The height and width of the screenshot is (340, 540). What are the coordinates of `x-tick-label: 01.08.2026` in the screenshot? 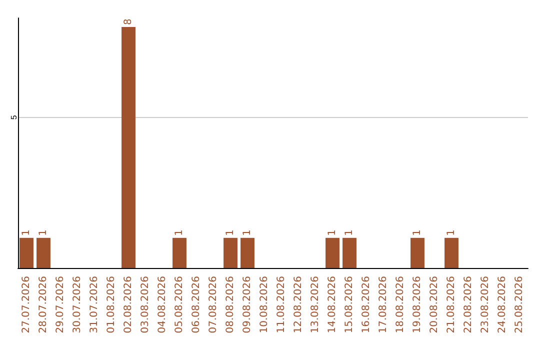 It's located at (111, 305).